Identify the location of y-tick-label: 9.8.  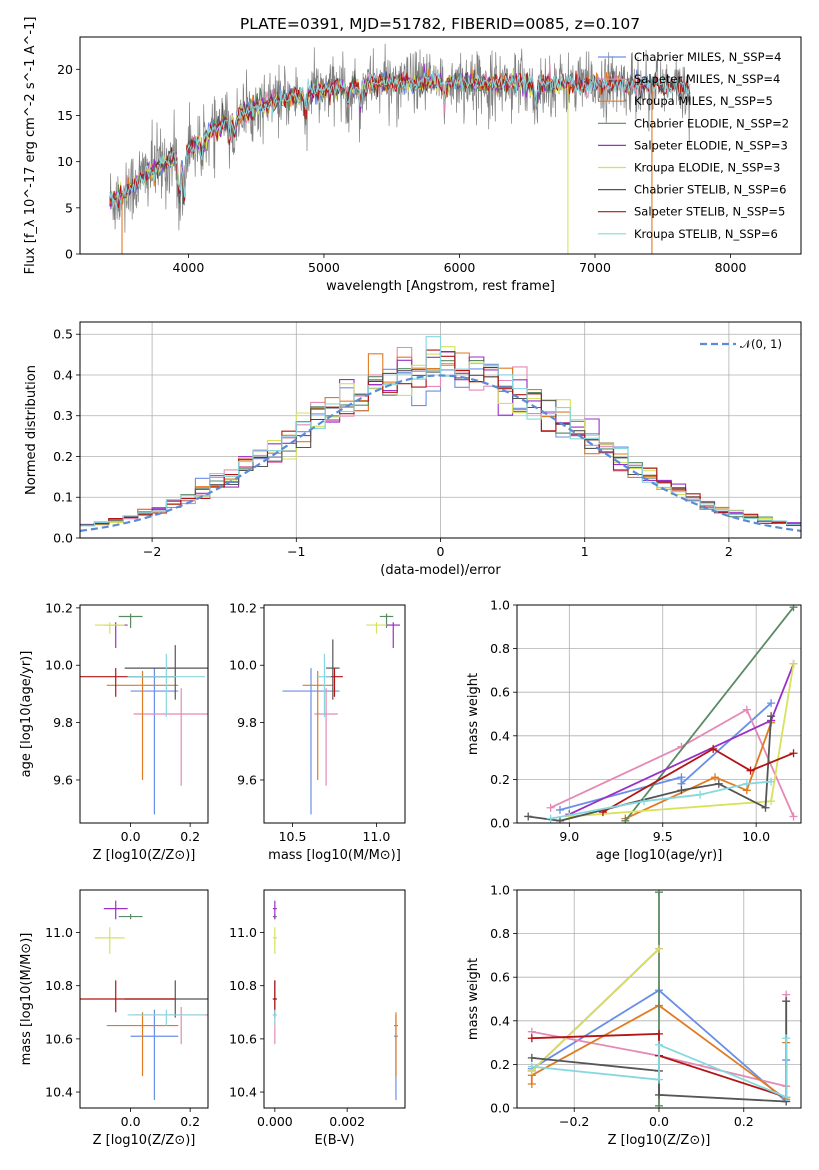
(247, 722).